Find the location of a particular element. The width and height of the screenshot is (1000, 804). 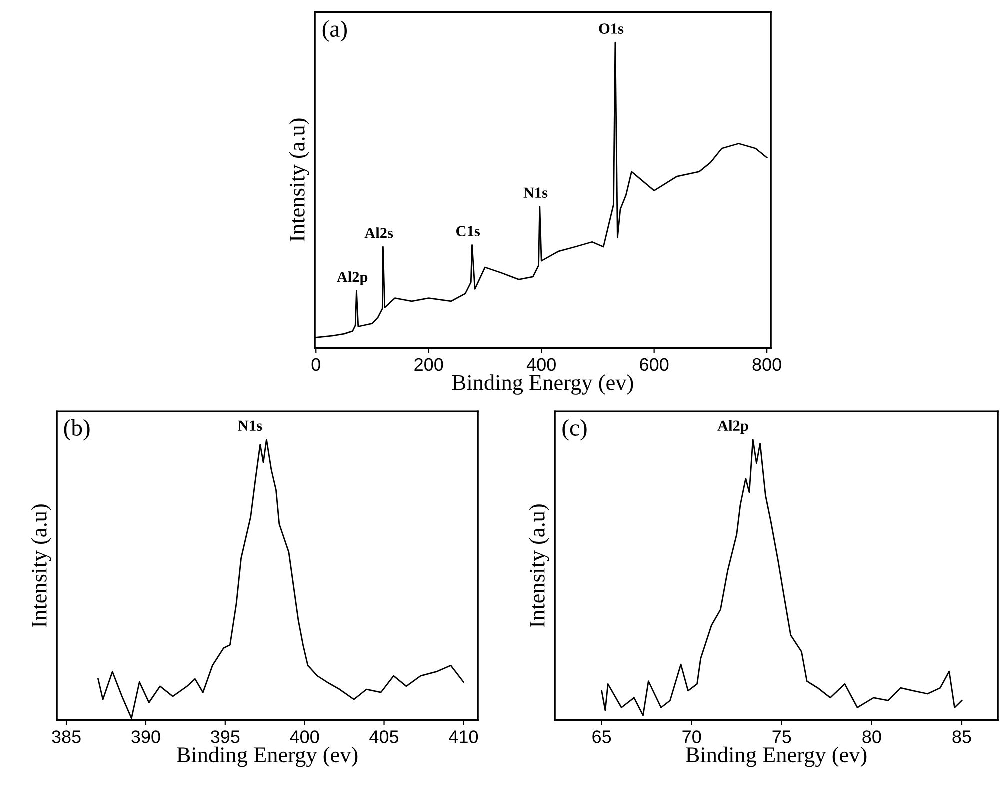

x-tick-label: 385 is located at coordinates (66, 737).